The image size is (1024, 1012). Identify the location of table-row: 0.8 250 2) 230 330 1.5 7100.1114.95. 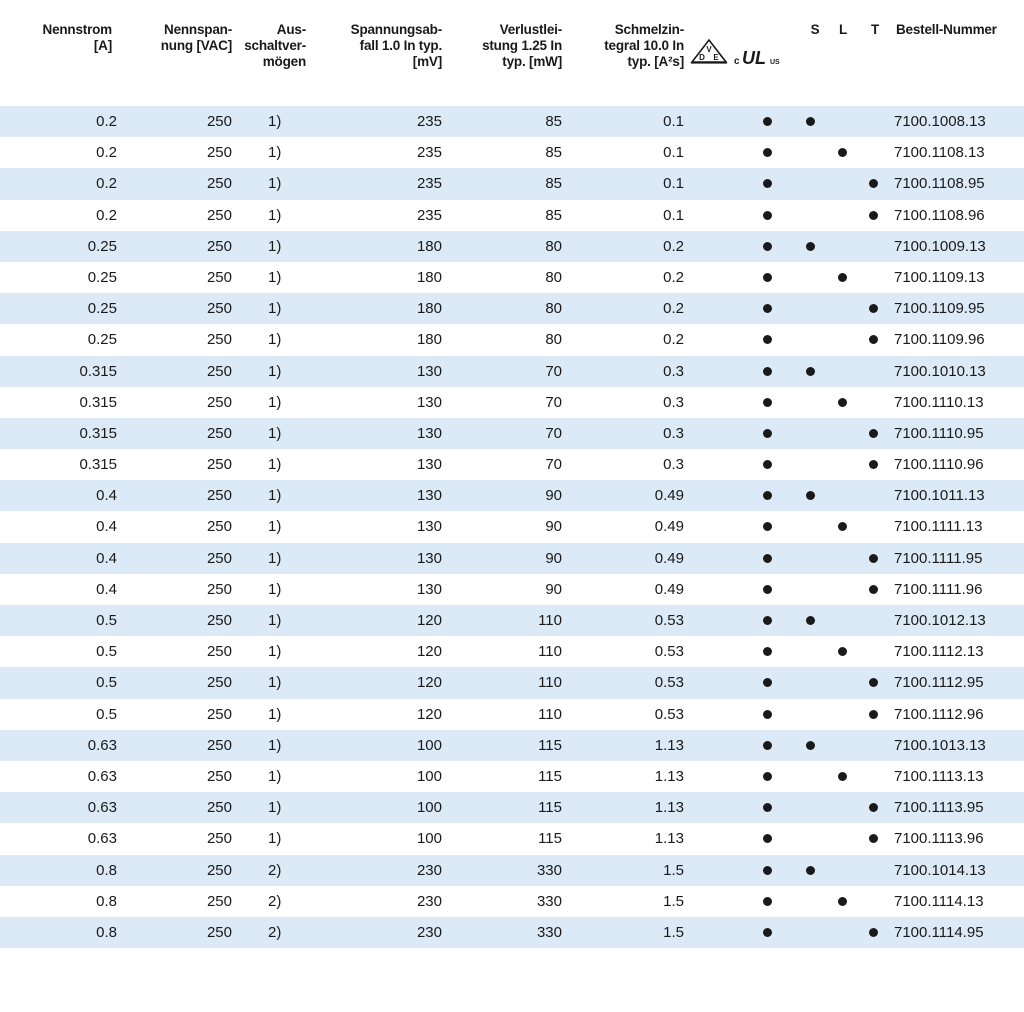
(512, 932).